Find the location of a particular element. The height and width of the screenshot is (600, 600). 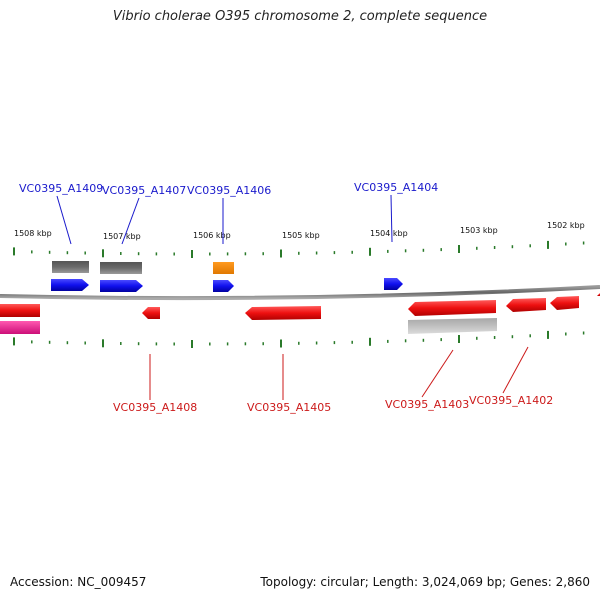

tick-row-top is located at coordinates (299, 249).